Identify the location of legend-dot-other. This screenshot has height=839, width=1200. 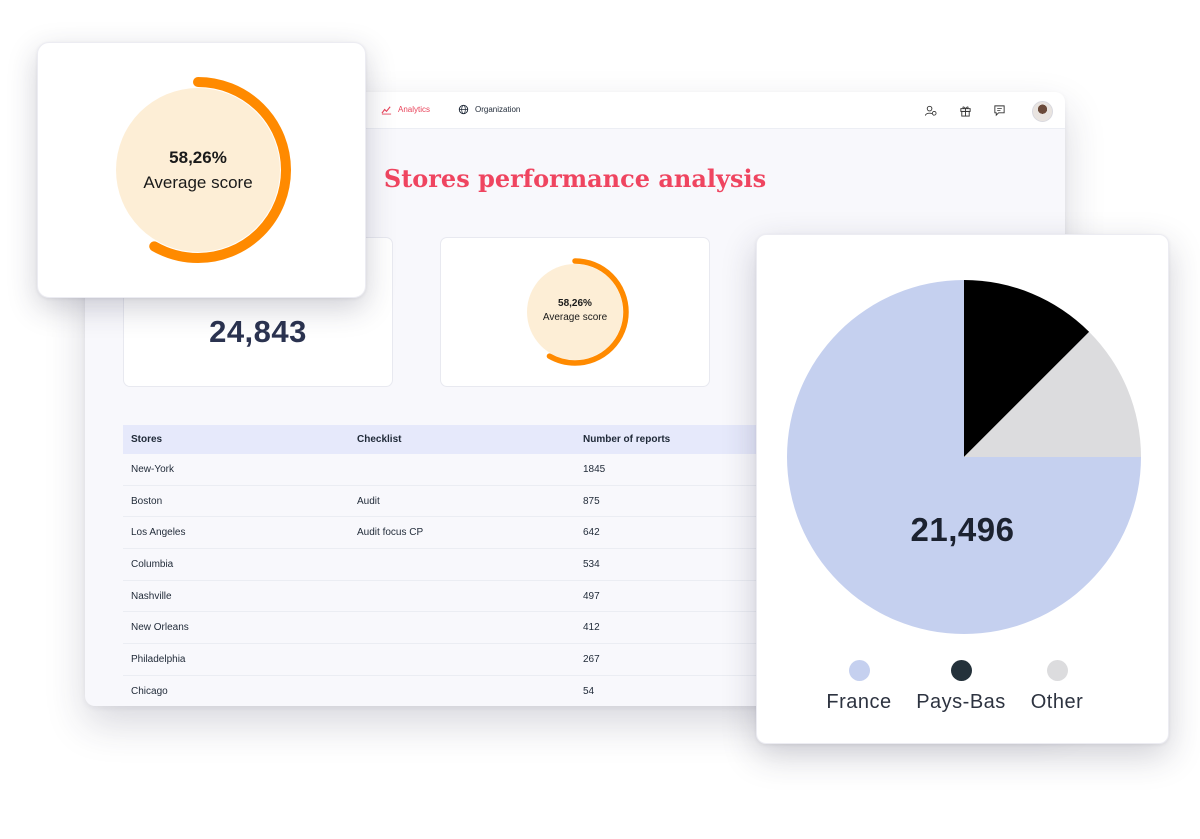
(1057, 670).